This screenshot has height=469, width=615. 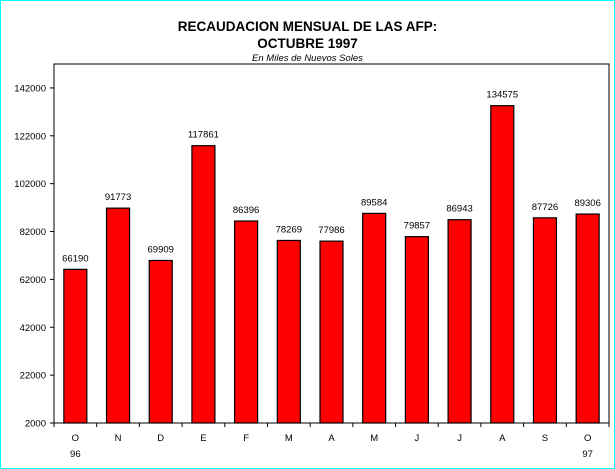 I want to click on y-tick-label: 2000, so click(x=35, y=424).